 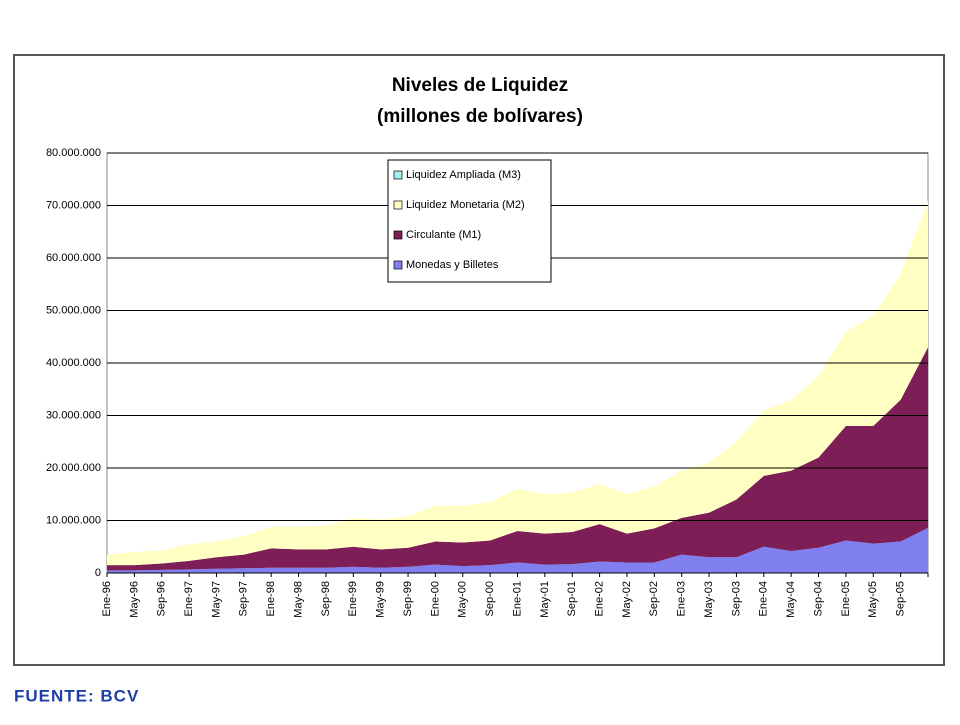 What do you see at coordinates (517, 550) in the screenshot?
I see `area` at bounding box center [517, 550].